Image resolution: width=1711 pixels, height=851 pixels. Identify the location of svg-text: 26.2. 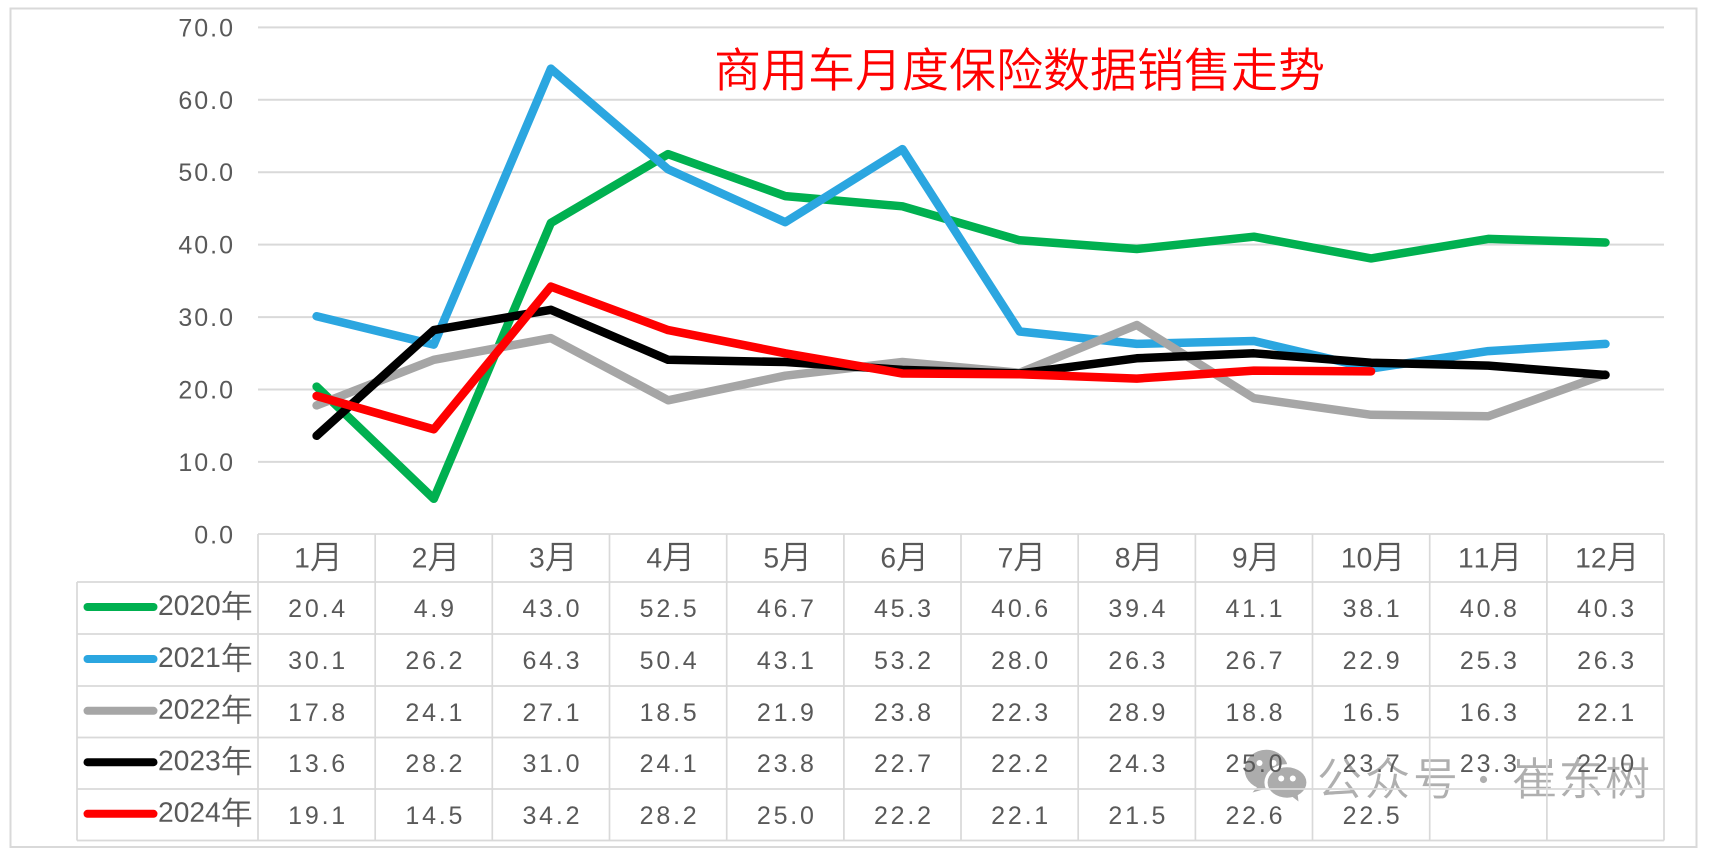
(435, 661).